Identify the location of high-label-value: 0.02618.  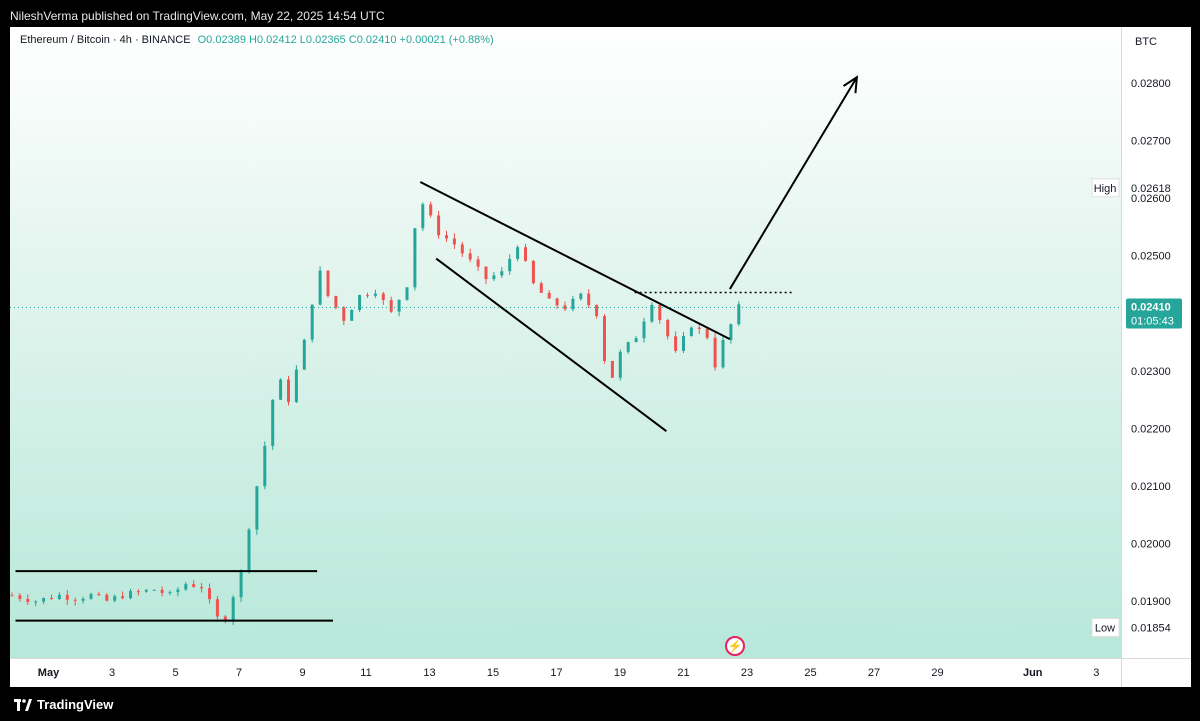
(1151, 189).